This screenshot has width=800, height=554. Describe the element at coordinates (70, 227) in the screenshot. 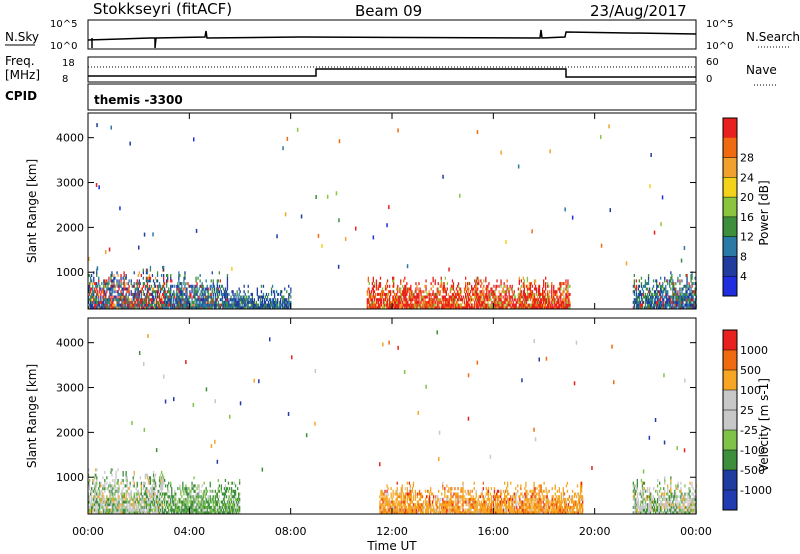

I see `y-tick-label: 2000` at that location.